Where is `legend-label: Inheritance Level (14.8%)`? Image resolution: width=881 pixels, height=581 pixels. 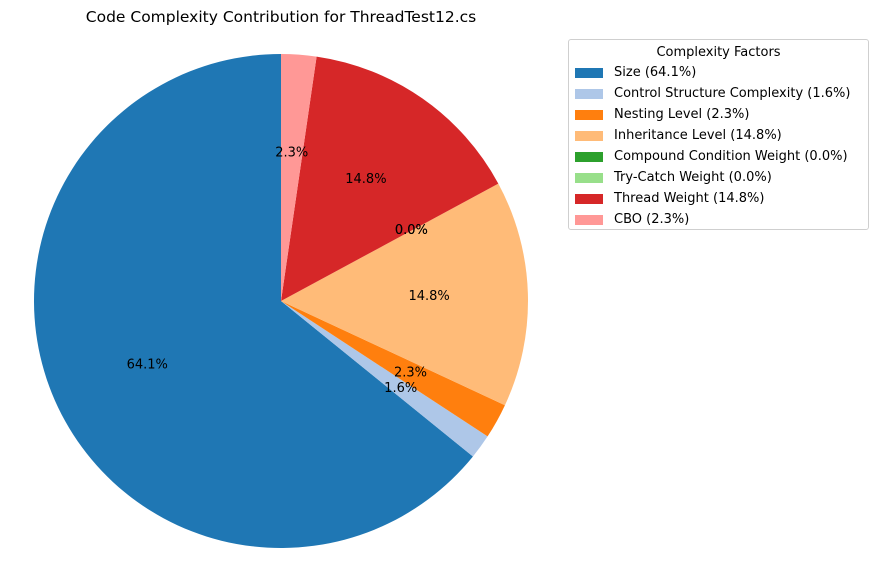
legend-label: Inheritance Level (14.8%) is located at coordinates (698, 135).